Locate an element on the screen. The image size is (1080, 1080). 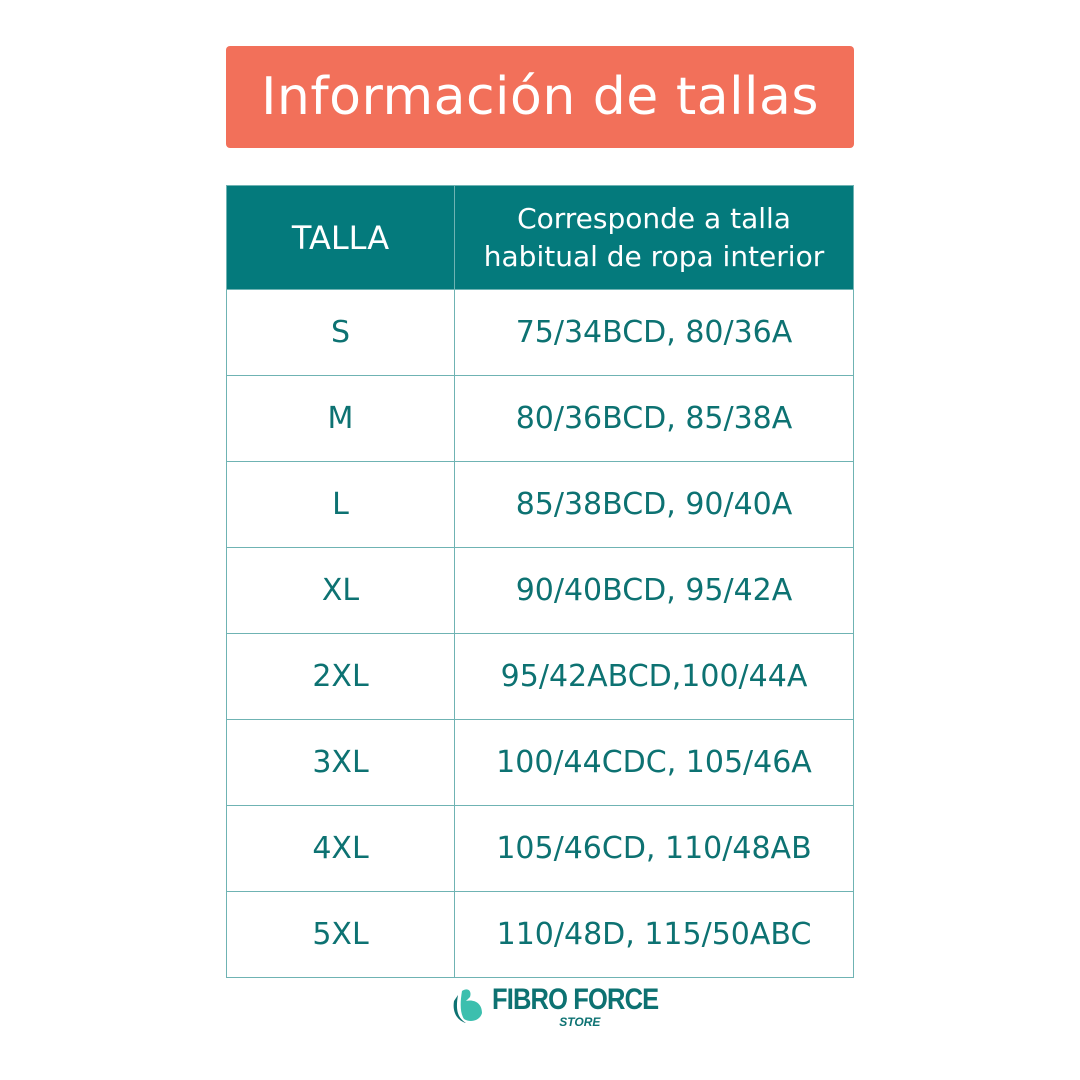
table-row: 4XL 105/46CD, 110/48AB is located at coordinates (540, 848).